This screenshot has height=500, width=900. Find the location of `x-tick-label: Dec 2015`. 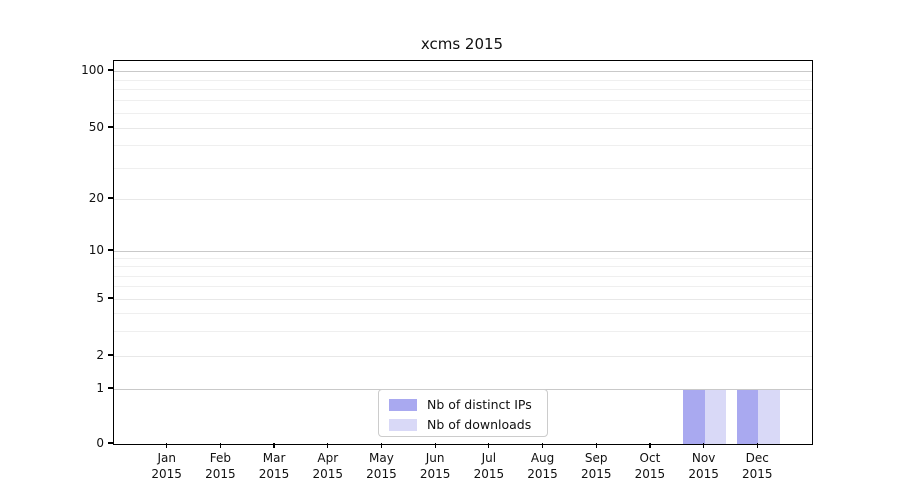

x-tick-label: Dec 2015 is located at coordinates (757, 466).